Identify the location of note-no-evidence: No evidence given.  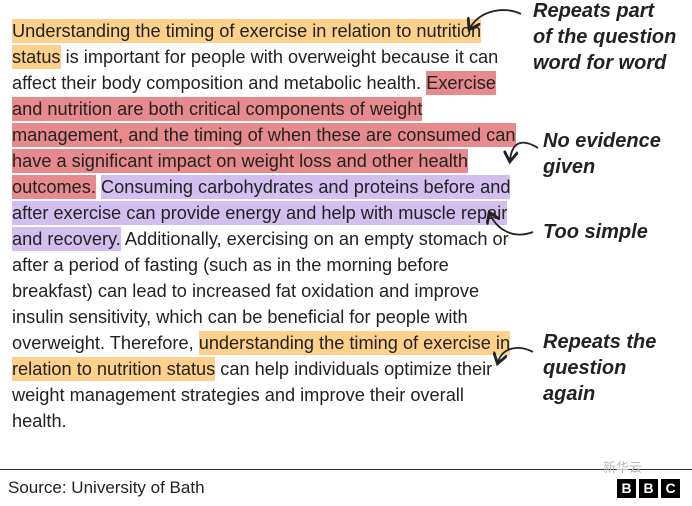
(602, 154).